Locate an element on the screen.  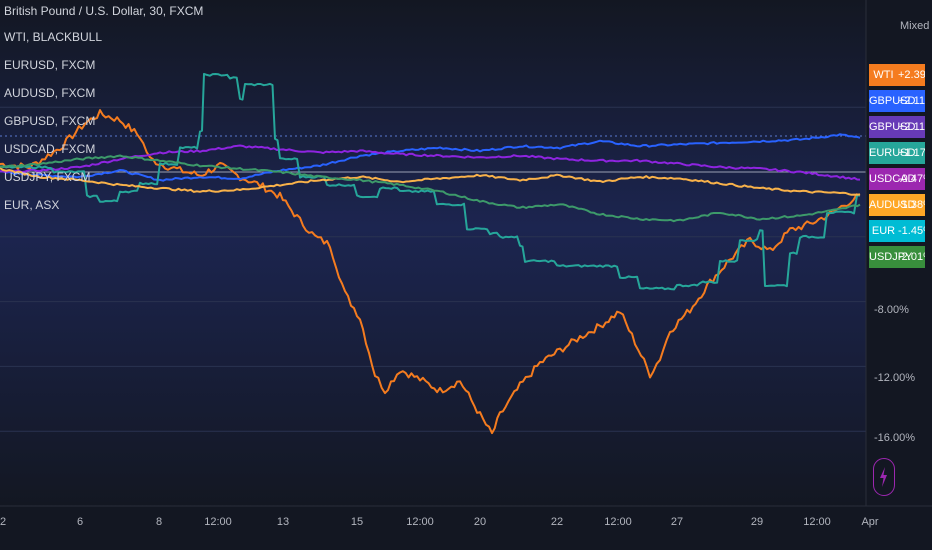
legend-item: USDCAD, FXCM is located at coordinates (50, 149).